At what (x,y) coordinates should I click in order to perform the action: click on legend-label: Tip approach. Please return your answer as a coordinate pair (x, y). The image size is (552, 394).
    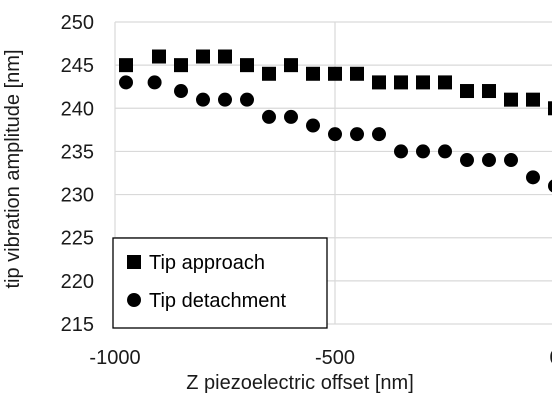
    Looking at the image, I should click on (207, 263).